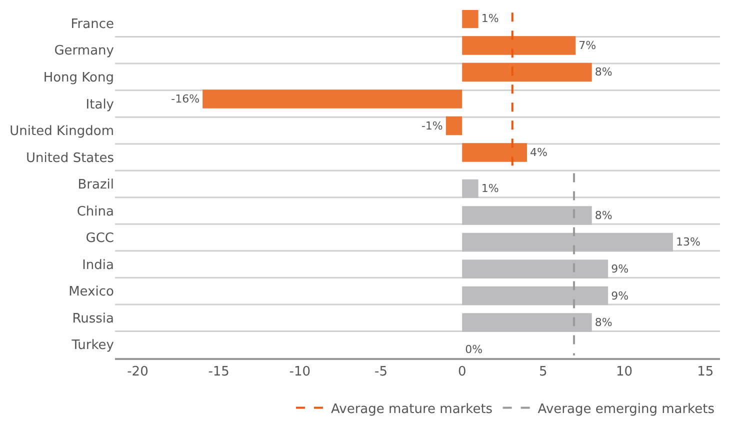 This screenshot has width=750, height=433. What do you see at coordinates (474, 349) in the screenshot?
I see `data-label: 0%` at bounding box center [474, 349].